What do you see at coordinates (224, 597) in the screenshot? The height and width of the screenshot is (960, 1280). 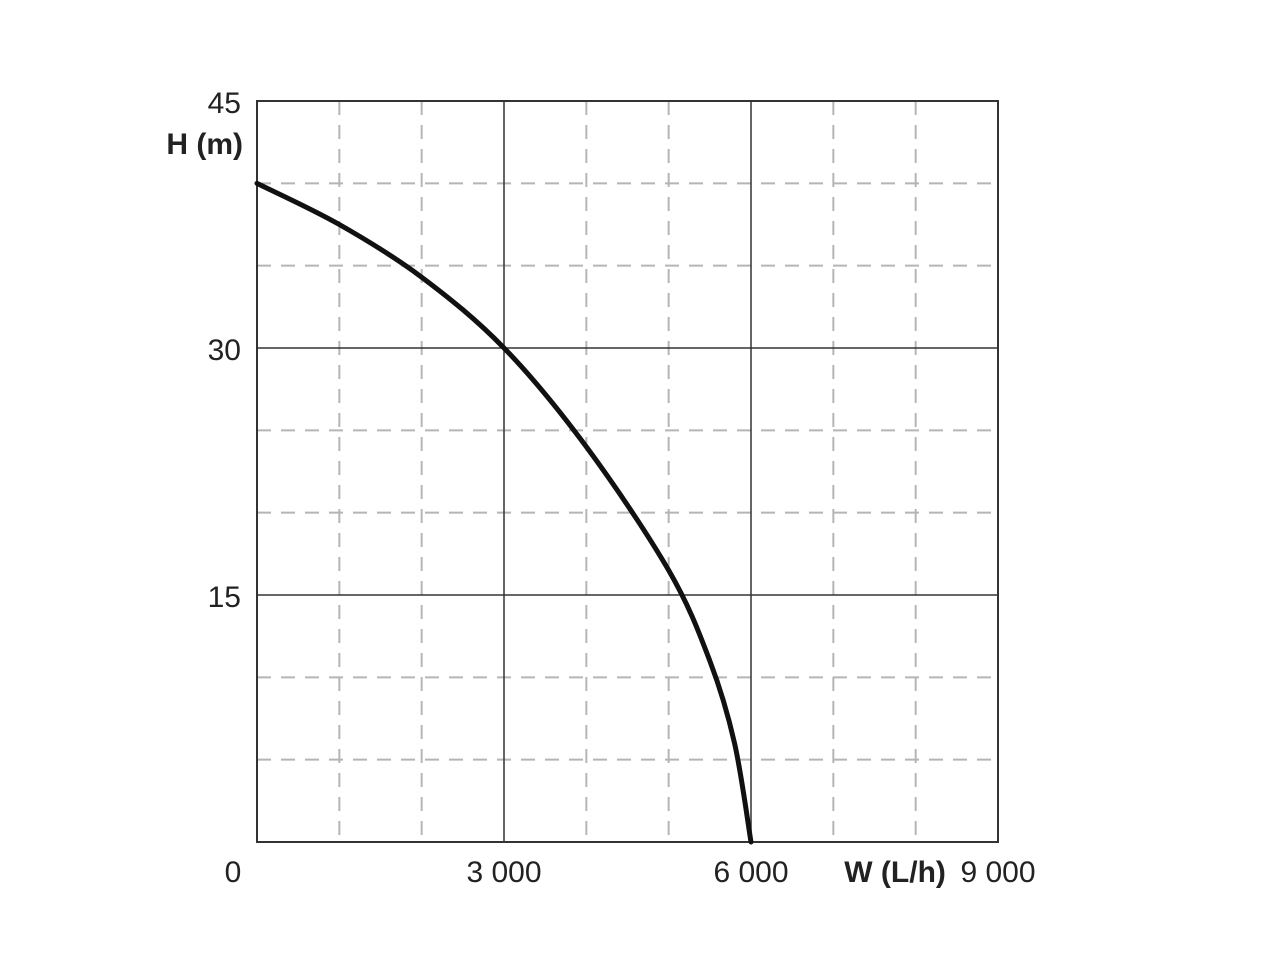 I see `y-tick-label: 15` at bounding box center [224, 597].